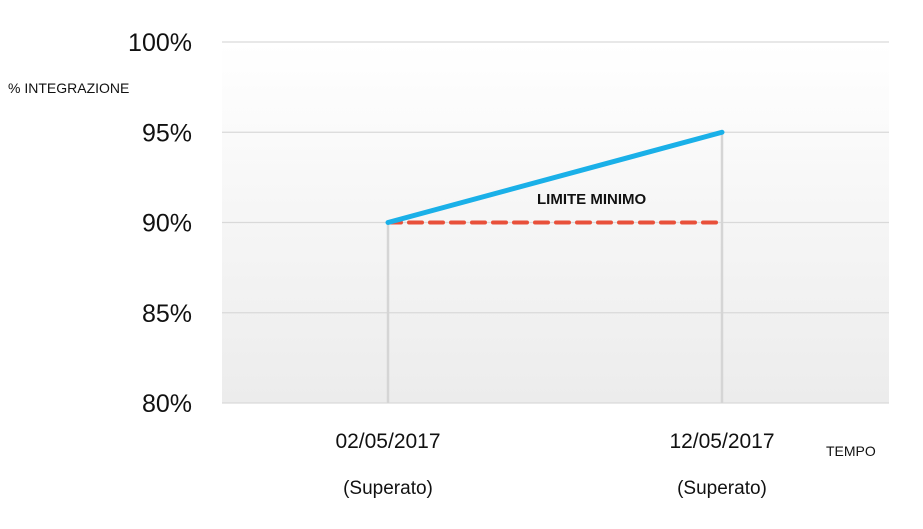  I want to click on y-tick-label: 80%, so click(167, 404).